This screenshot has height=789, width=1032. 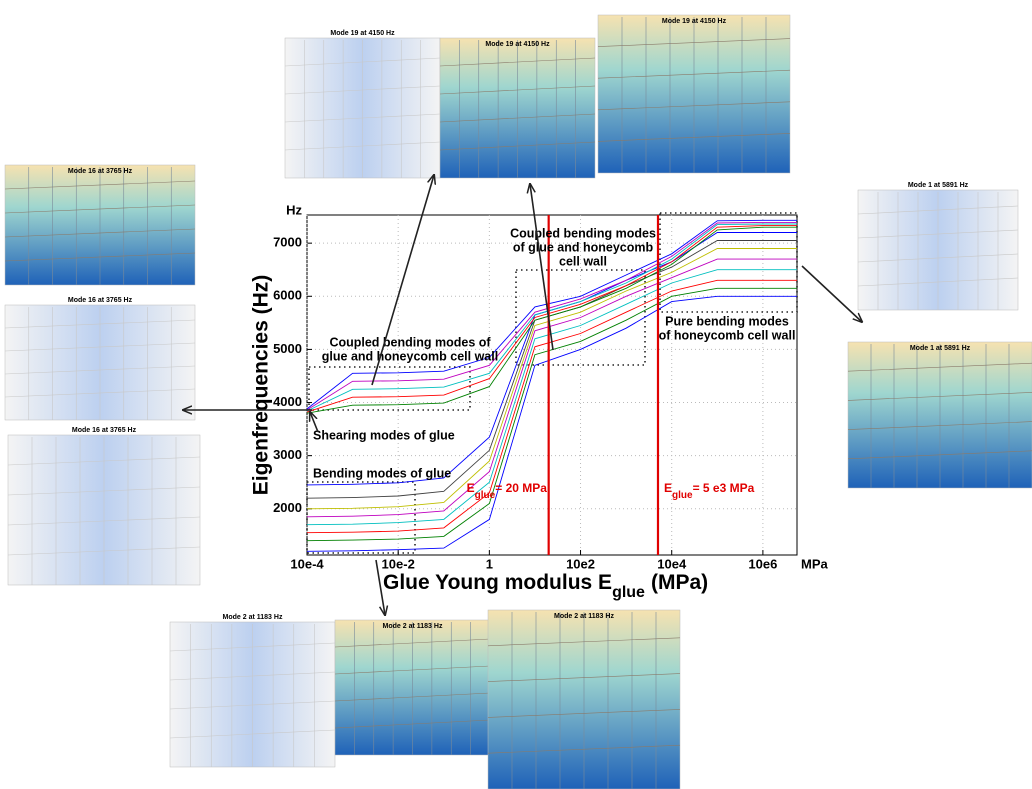 What do you see at coordinates (679, 582) in the screenshot?
I see `x-axis-title-unit: (MPa)` at bounding box center [679, 582].